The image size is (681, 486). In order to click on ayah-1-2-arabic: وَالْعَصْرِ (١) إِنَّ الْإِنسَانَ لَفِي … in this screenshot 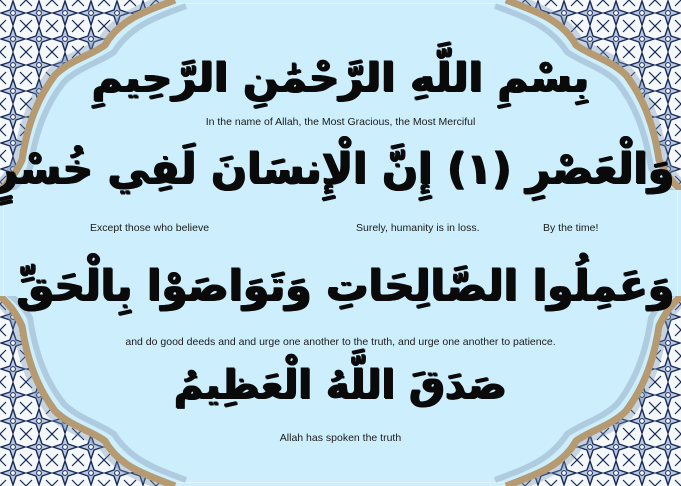, I will do `click(337, 169)`.